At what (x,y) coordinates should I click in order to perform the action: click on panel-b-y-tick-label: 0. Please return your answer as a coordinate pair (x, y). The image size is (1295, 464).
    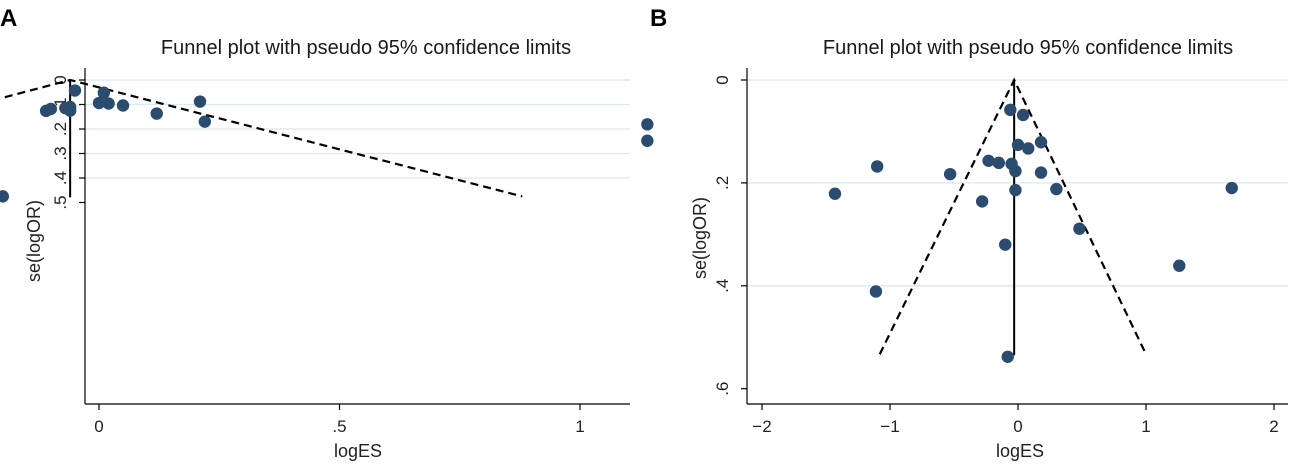
    Looking at the image, I should click on (722, 79).